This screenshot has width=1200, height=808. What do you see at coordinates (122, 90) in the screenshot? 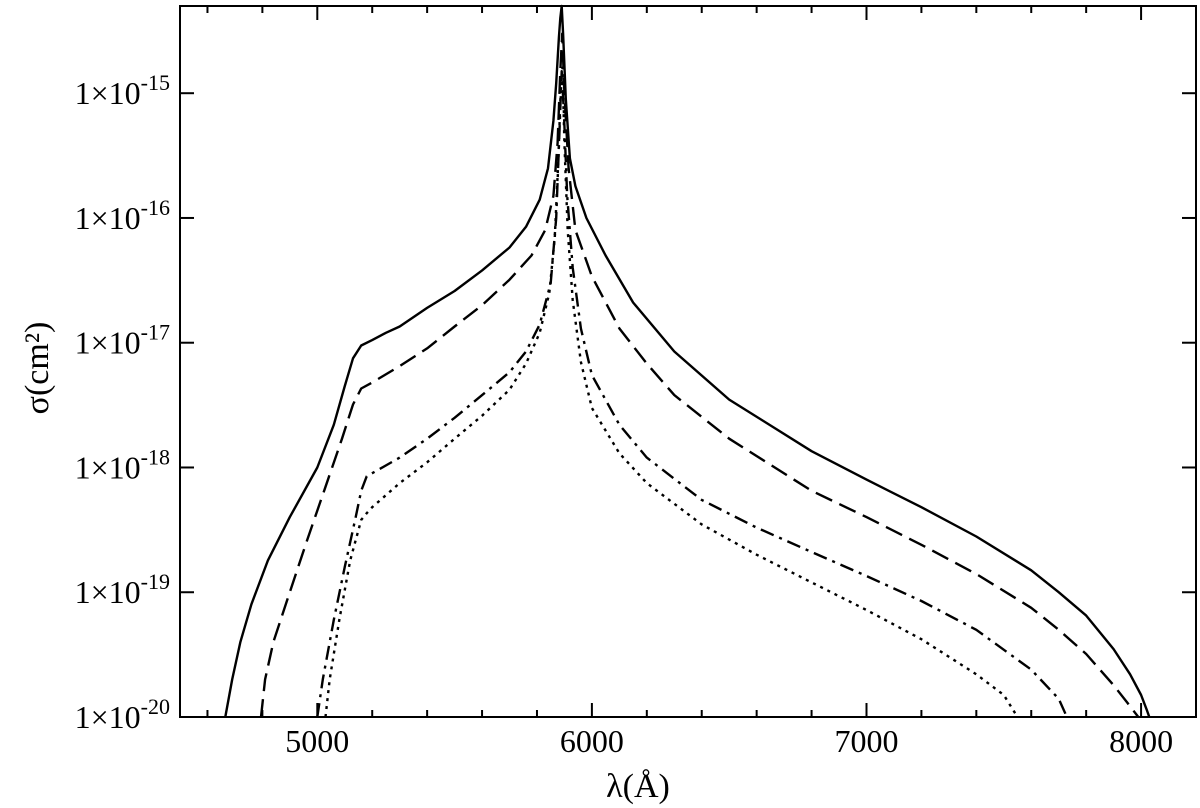
I see `y-tick-label: 1×10⁻¹⁵` at bounding box center [122, 90].